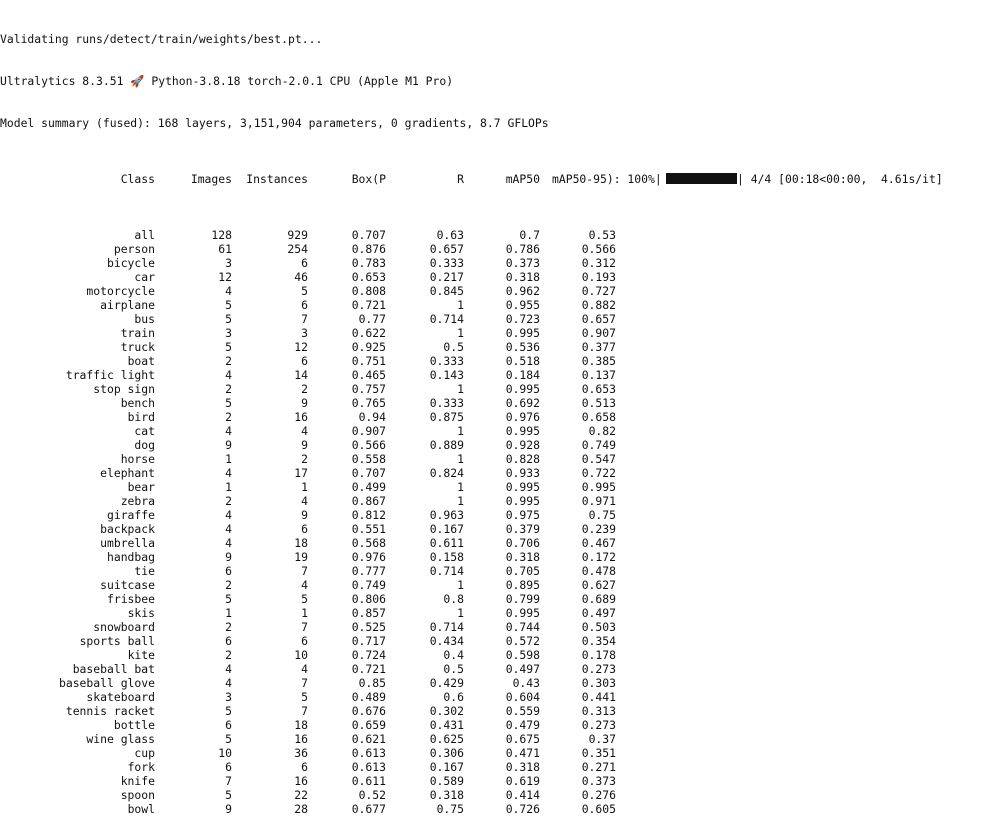  Describe the element at coordinates (368, 571) in the screenshot. I see `cell-box-p: 0.777` at that location.